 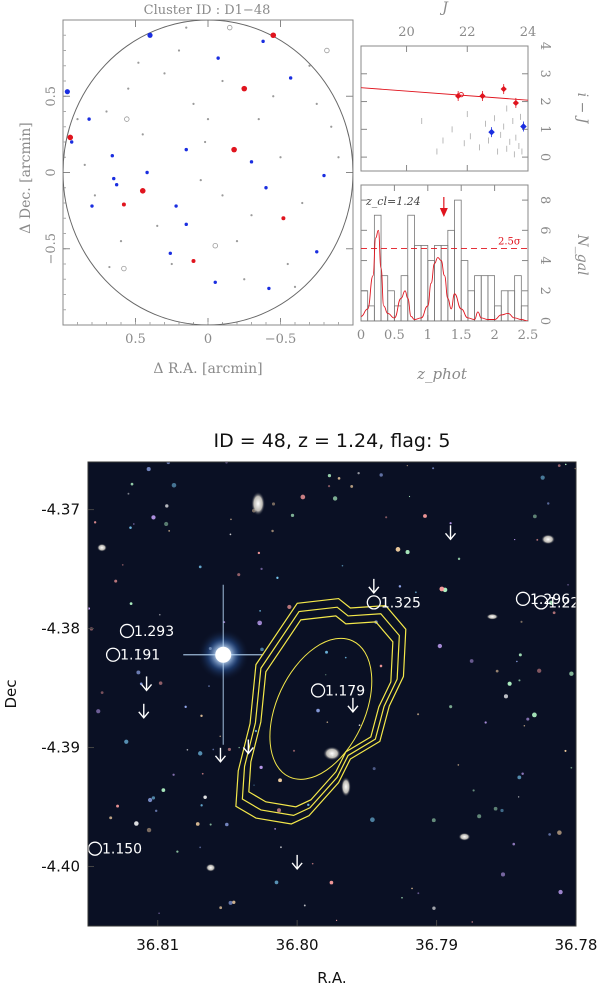 What do you see at coordinates (122, 850) in the screenshot?
I see `member-label: 1.150` at bounding box center [122, 850].